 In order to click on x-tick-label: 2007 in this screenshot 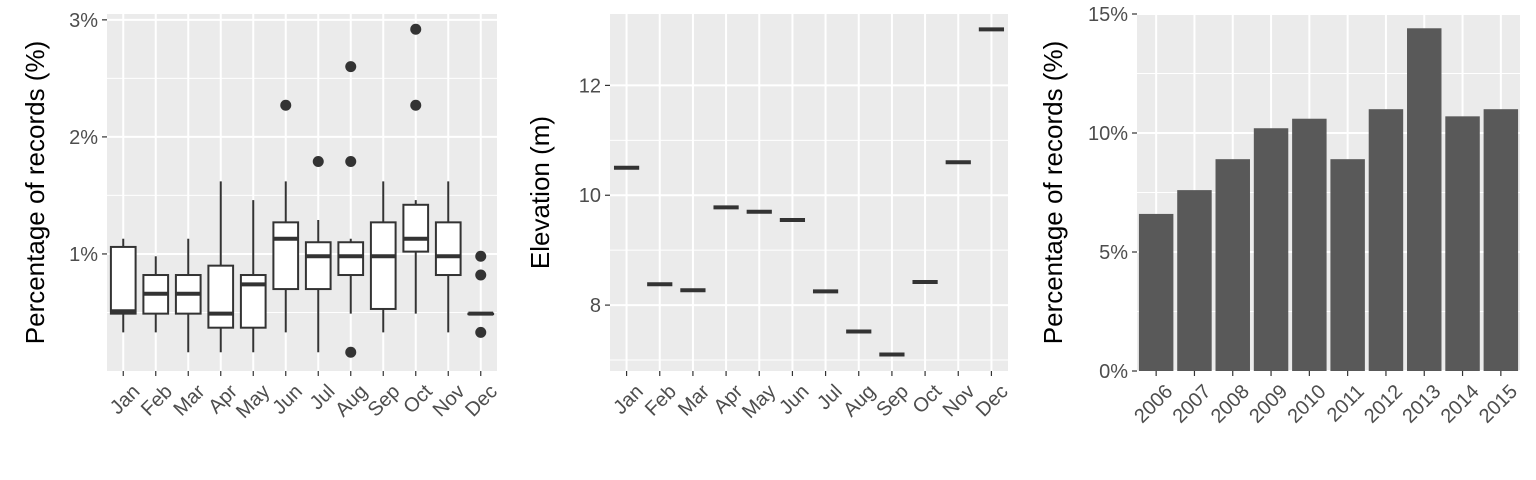, I will do `click(1192, 404)`.